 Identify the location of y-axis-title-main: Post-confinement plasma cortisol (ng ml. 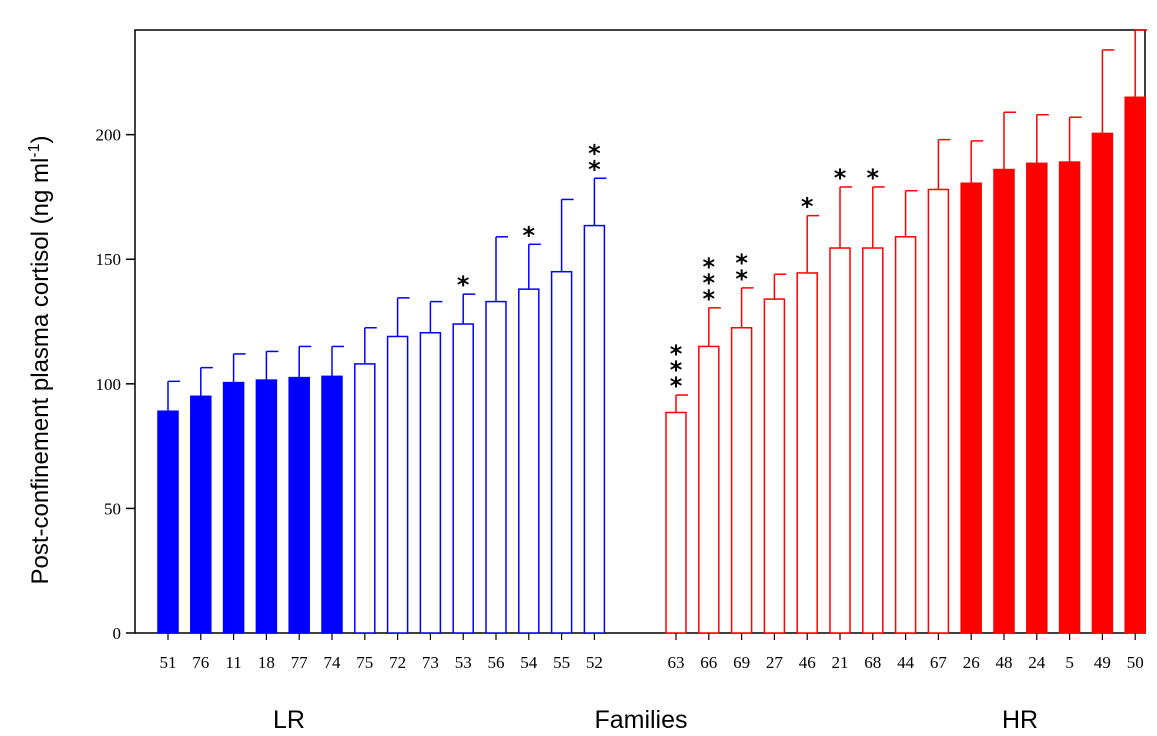
(40, 371).